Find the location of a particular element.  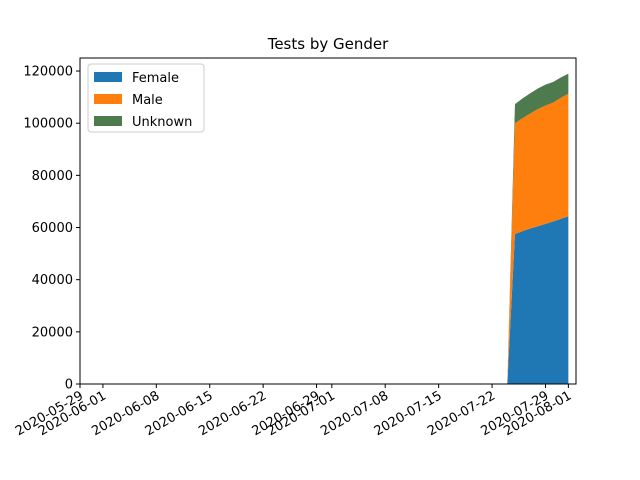

area-female is located at coordinates (538, 300).